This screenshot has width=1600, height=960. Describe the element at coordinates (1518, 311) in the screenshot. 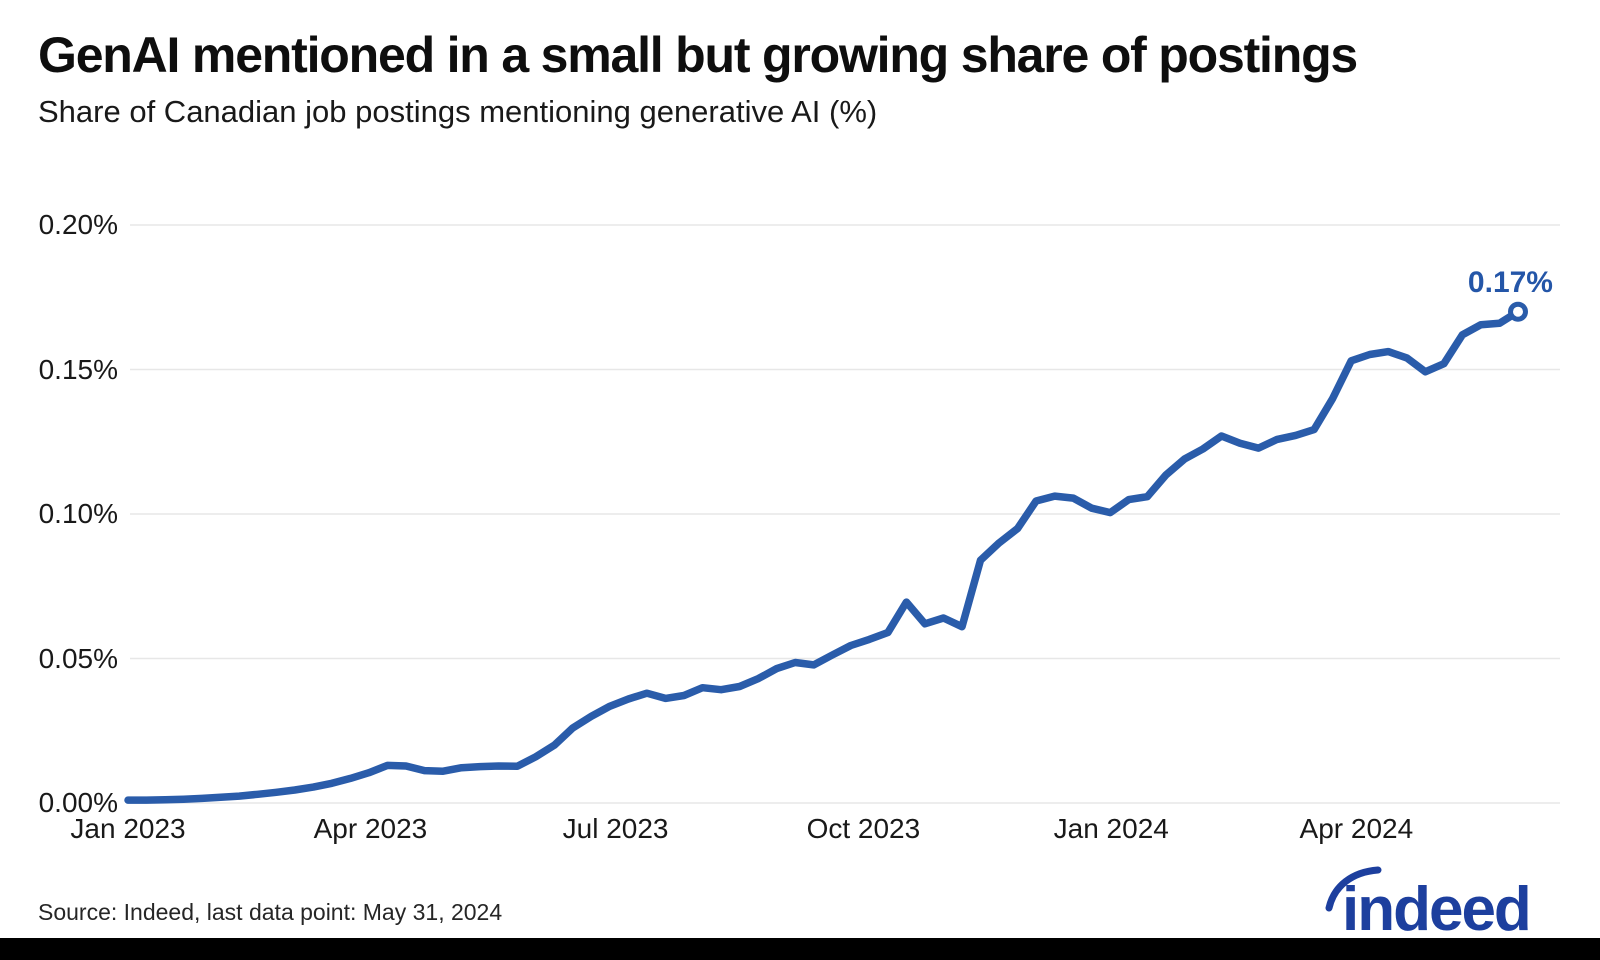

I see `last-data-point-marker` at that location.